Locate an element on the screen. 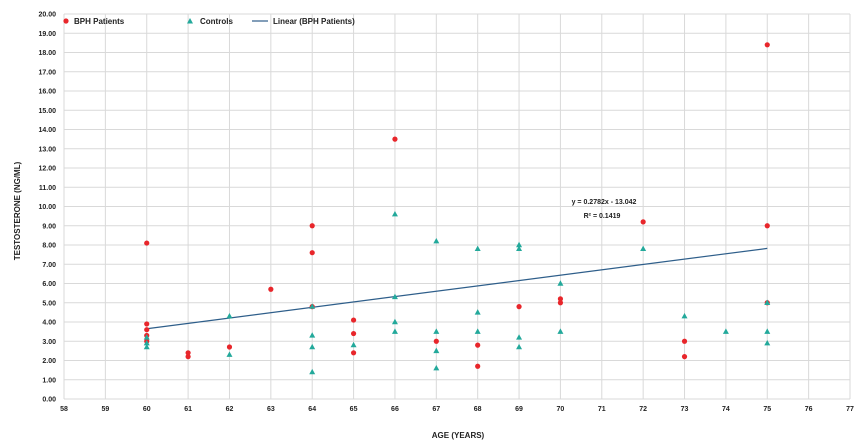 The height and width of the screenshot is (442, 867). legend-bph-label: BPH Patients is located at coordinates (99, 21).